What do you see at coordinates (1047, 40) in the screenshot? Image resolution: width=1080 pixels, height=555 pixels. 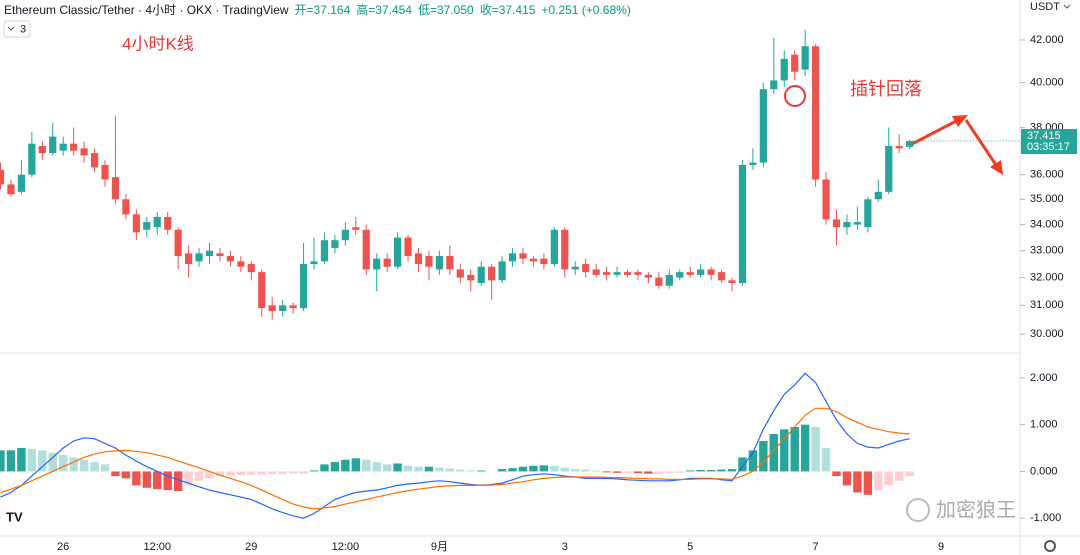 I see `y-tick-label: 42.000` at bounding box center [1047, 40].